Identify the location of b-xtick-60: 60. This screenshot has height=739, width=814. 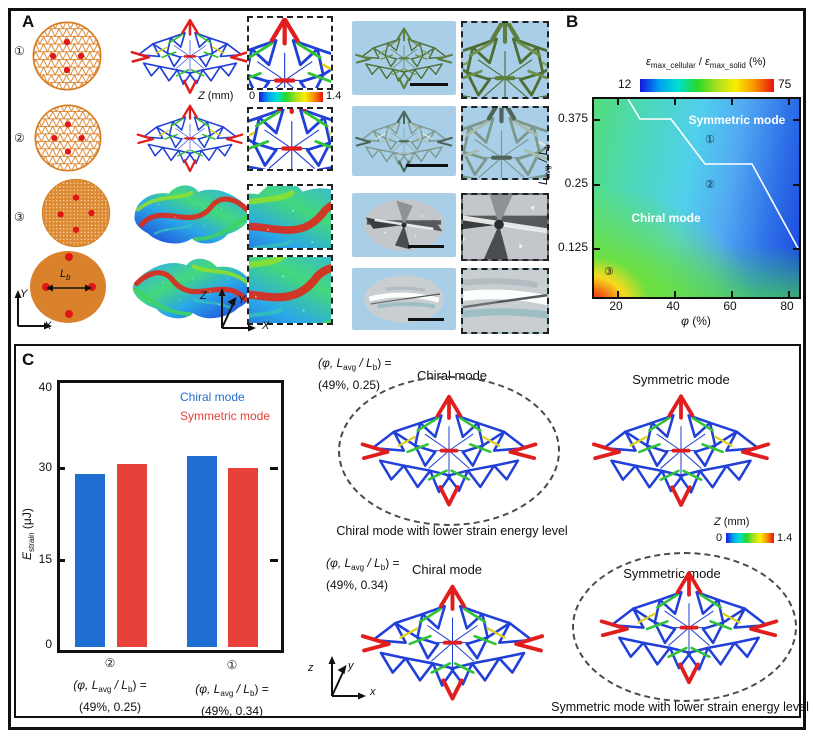
(730, 306).